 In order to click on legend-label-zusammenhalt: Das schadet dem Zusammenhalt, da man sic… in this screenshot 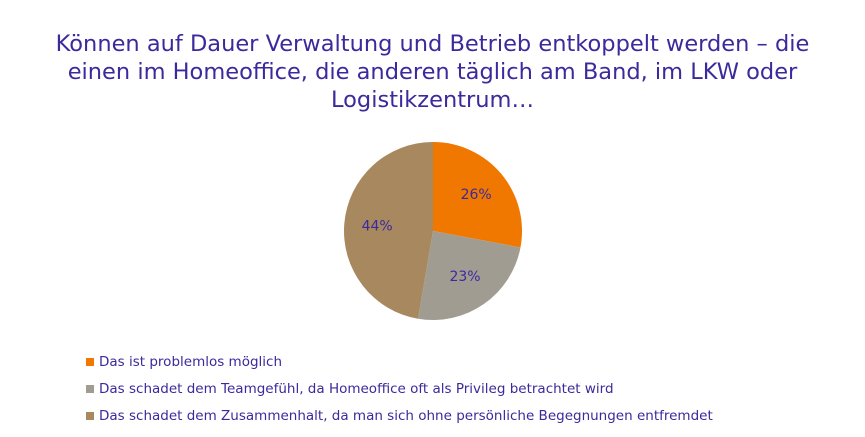, I will do `click(406, 415)`.